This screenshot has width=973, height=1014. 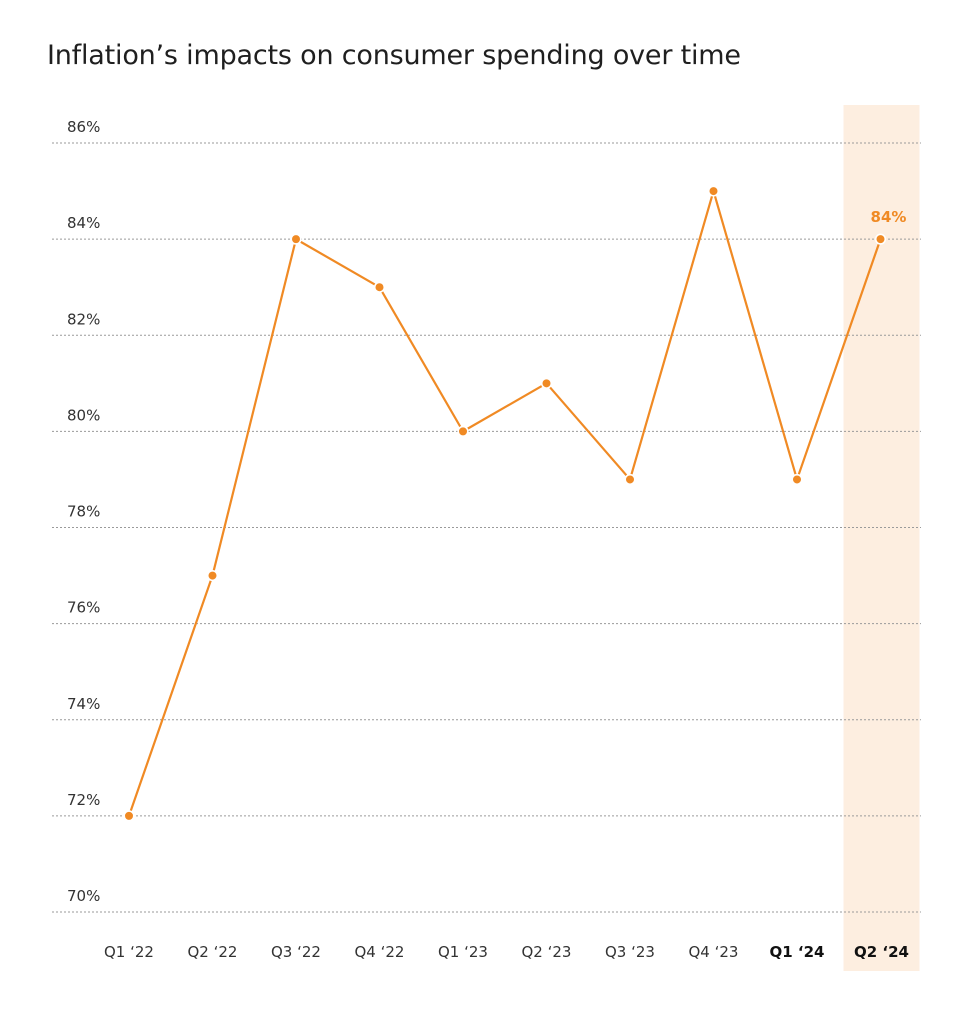 What do you see at coordinates (83, 608) in the screenshot?
I see `y-tick-label: 76%` at bounding box center [83, 608].